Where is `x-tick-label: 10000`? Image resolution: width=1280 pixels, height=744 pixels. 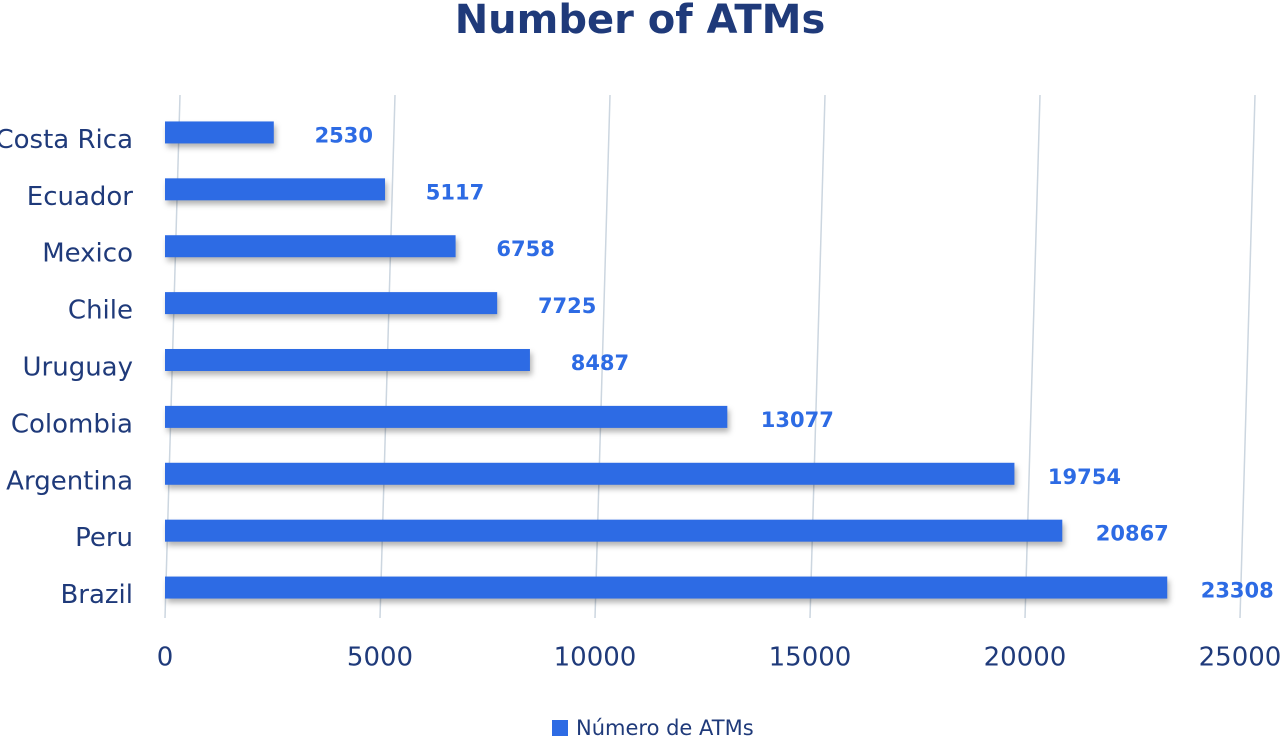
x-tick-label: 10000 is located at coordinates (595, 658).